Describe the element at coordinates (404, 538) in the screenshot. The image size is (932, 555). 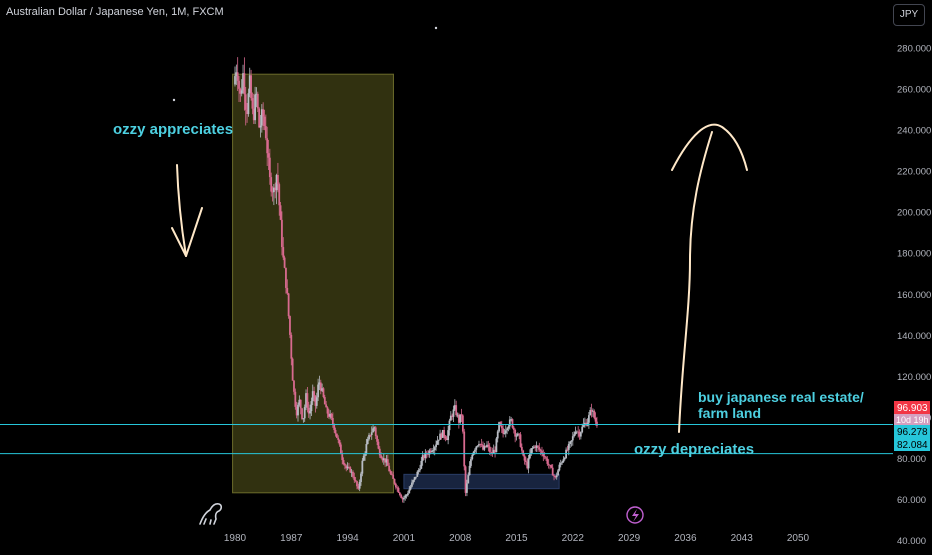
I see `x-tick-label: 2001` at that location.